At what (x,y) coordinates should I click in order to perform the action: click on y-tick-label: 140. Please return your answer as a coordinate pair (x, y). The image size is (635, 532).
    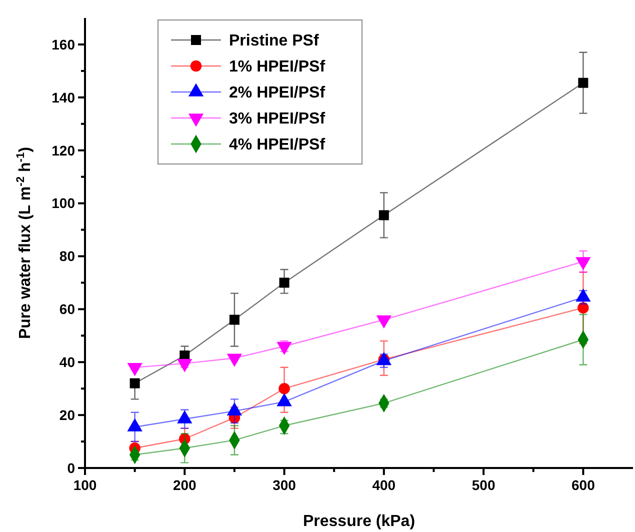
    Looking at the image, I should click on (64, 97).